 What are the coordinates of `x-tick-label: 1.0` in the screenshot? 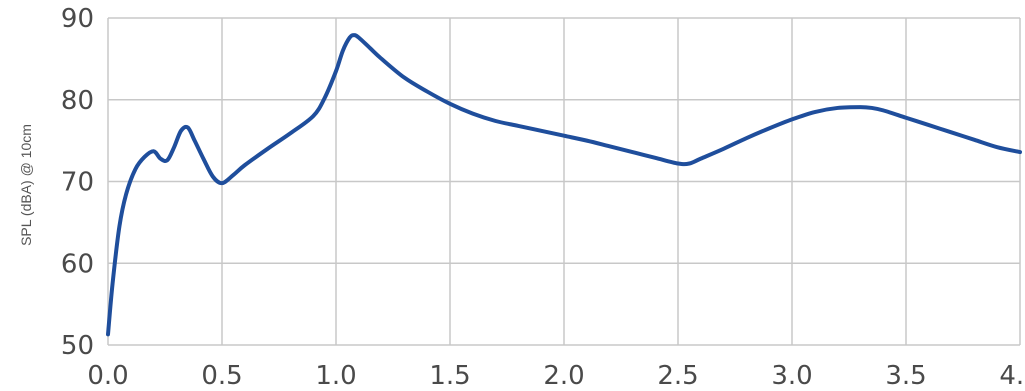 It's located at (335, 376).